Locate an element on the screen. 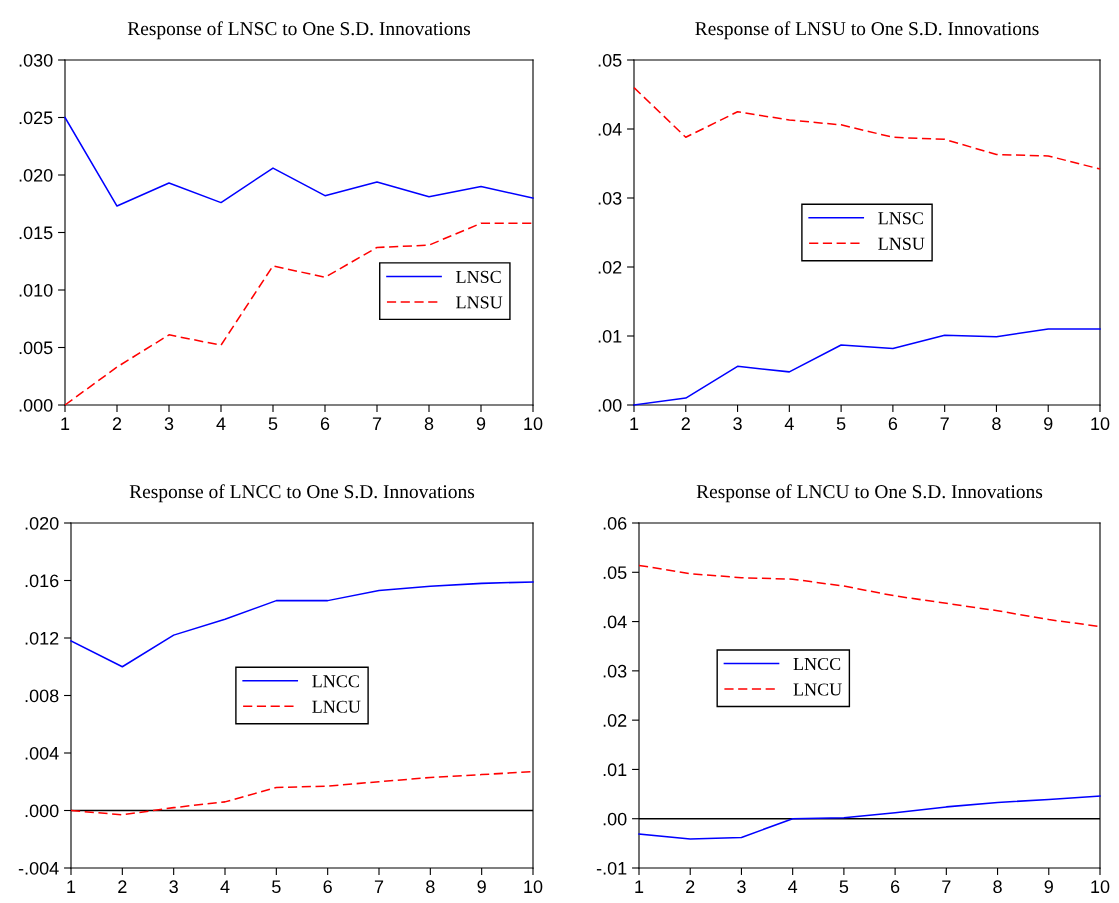 This screenshot has height=903, width=1119. y-tick-label: .025 is located at coordinates (36, 118).